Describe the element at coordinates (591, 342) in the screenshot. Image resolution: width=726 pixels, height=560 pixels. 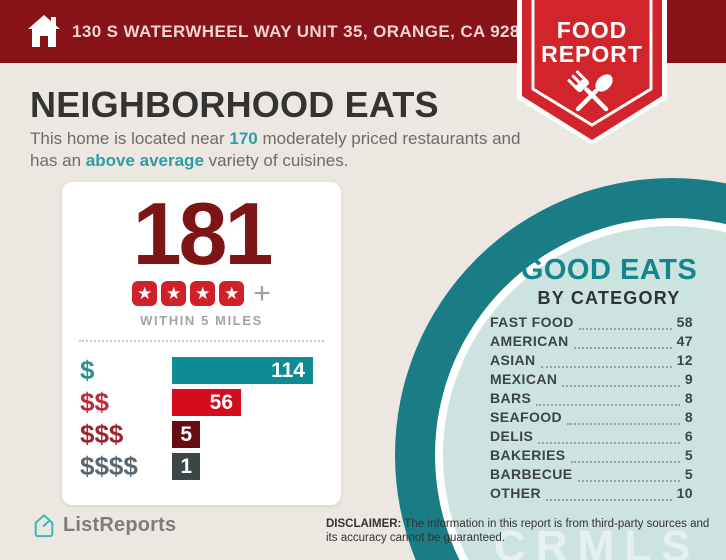
I see `list-item: AMERICAN 47` at that location.